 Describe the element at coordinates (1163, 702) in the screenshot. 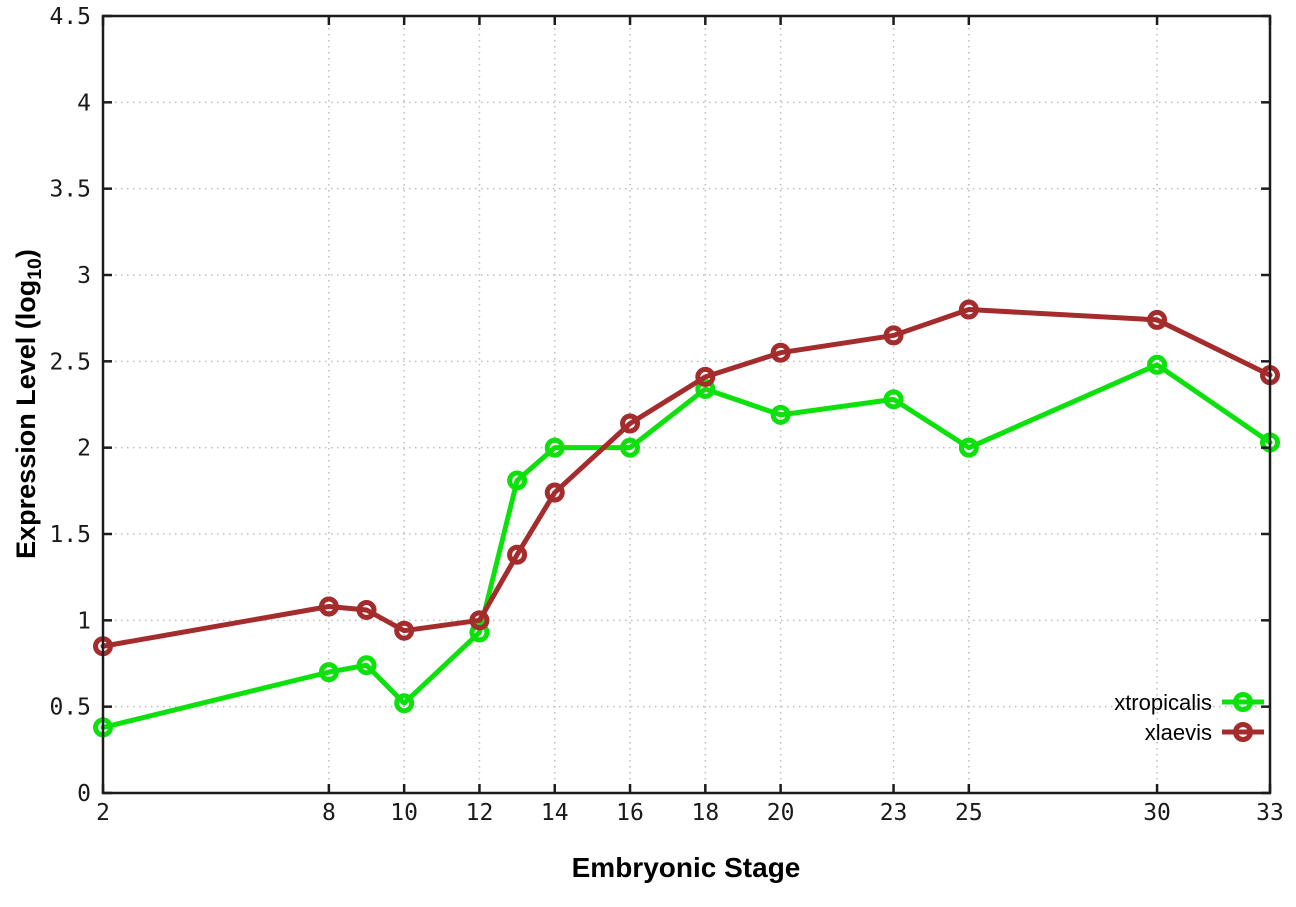

I see `legend-label-xtropicalis: xtropicalis` at that location.